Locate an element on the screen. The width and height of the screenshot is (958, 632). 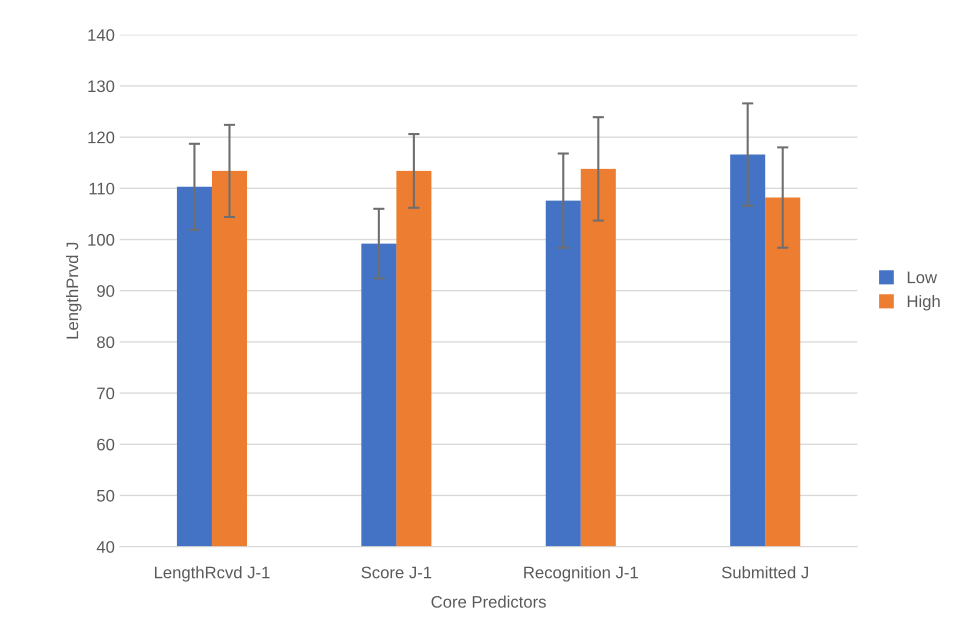
y-tick-label: 130 is located at coordinates (101, 86).